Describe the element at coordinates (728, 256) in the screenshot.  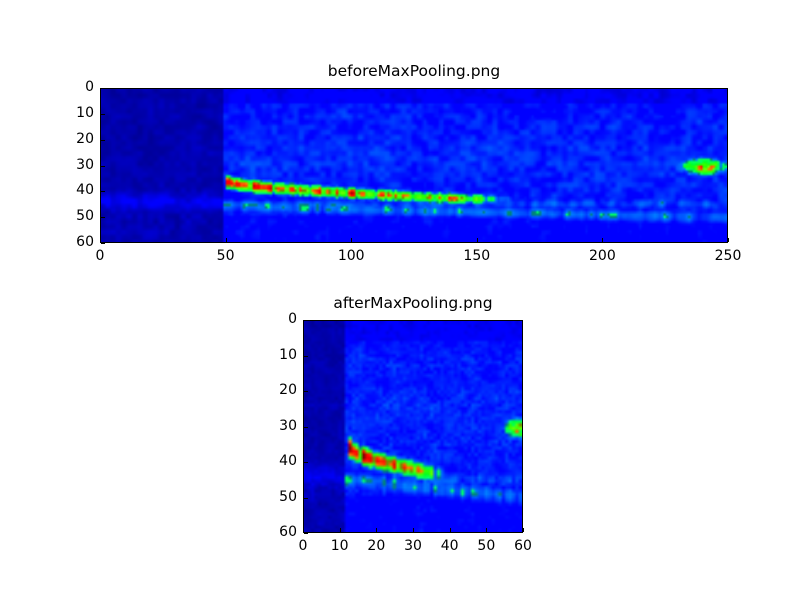
I see `x-tick-label: 250` at that location.